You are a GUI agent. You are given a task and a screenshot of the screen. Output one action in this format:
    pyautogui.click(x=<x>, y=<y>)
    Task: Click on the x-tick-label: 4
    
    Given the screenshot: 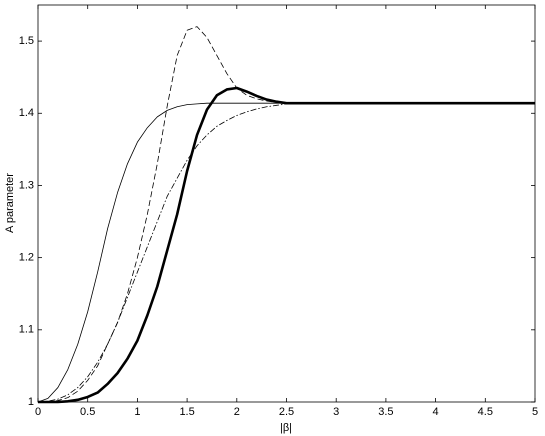 What is the action you would take?
    pyautogui.click(x=436, y=412)
    